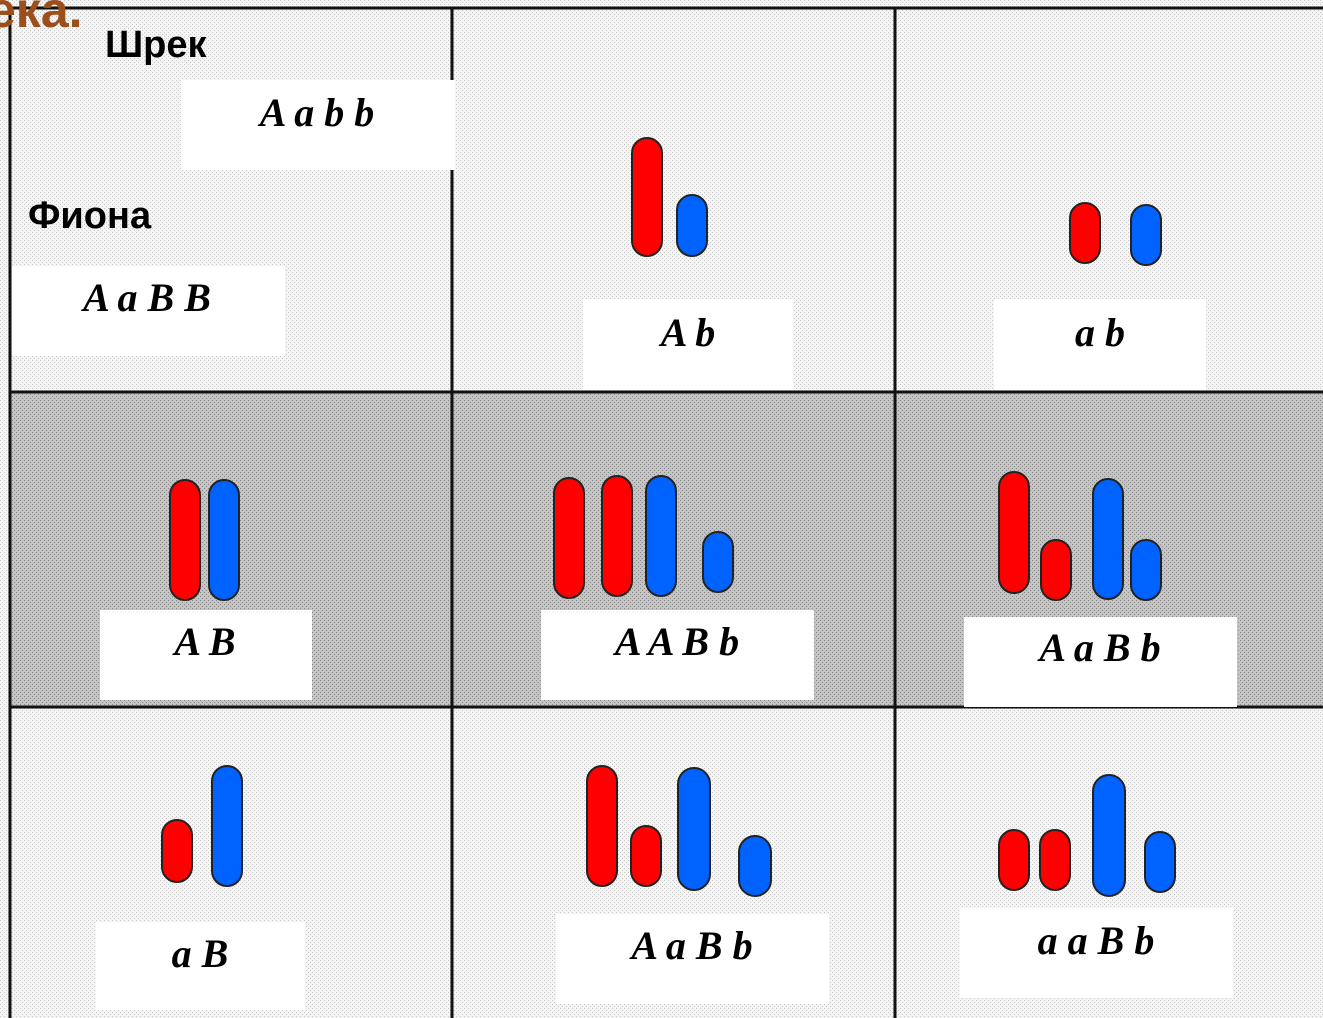 Image resolution: width=1323 pixels, height=1018 pixels. Describe the element at coordinates (90, 216) in the screenshot. I see `mother-name: Фиона` at that location.